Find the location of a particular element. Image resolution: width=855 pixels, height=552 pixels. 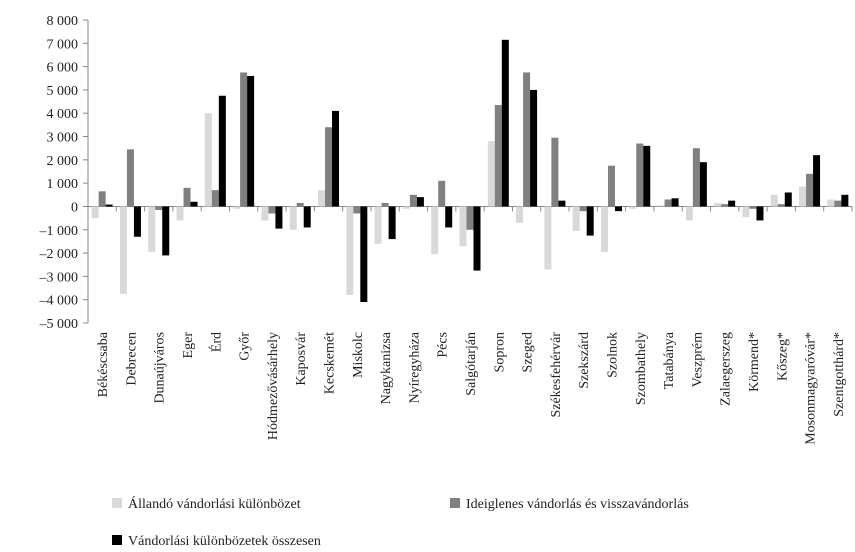

legend-label: Ideiglenes vándorlás és visszavándorlás is located at coordinates (577, 504).